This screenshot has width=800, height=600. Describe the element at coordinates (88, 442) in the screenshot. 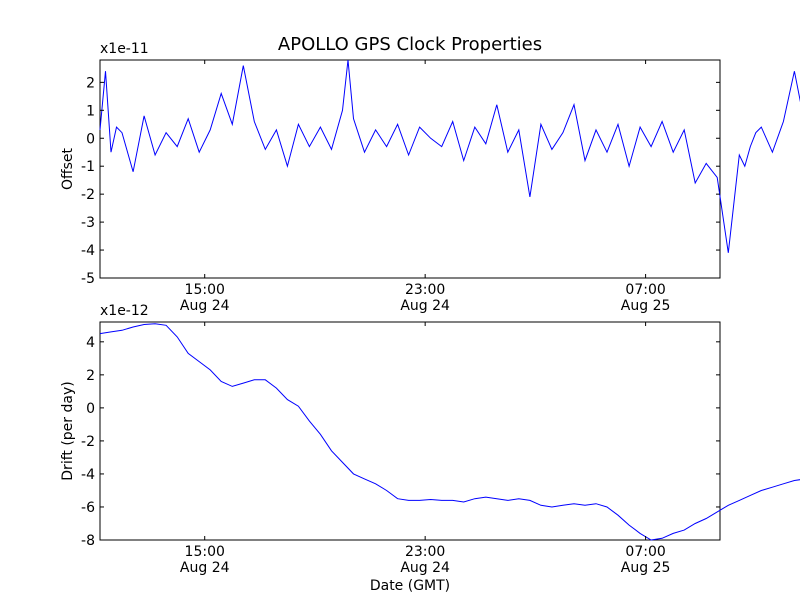

I see `drift-y-tick-label: -2` at that location.